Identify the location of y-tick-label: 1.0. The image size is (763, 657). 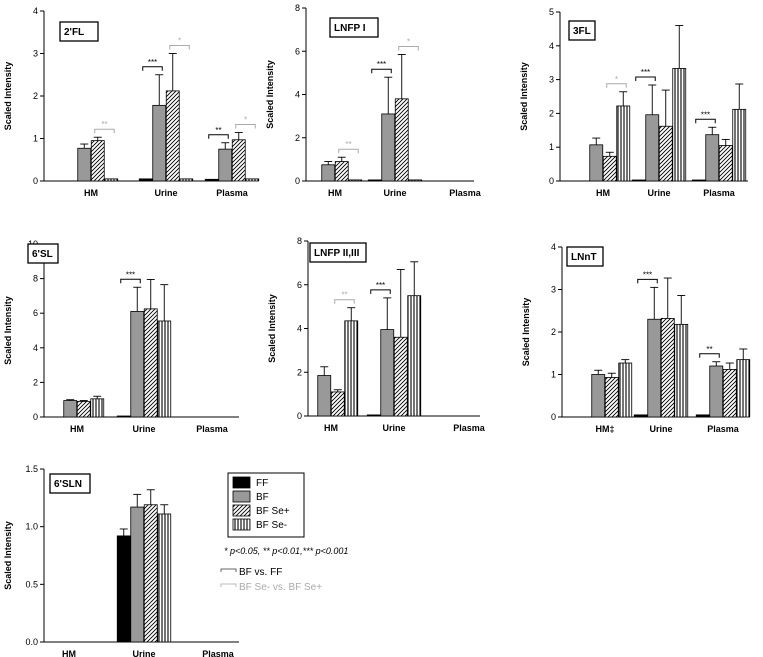
(31, 527).